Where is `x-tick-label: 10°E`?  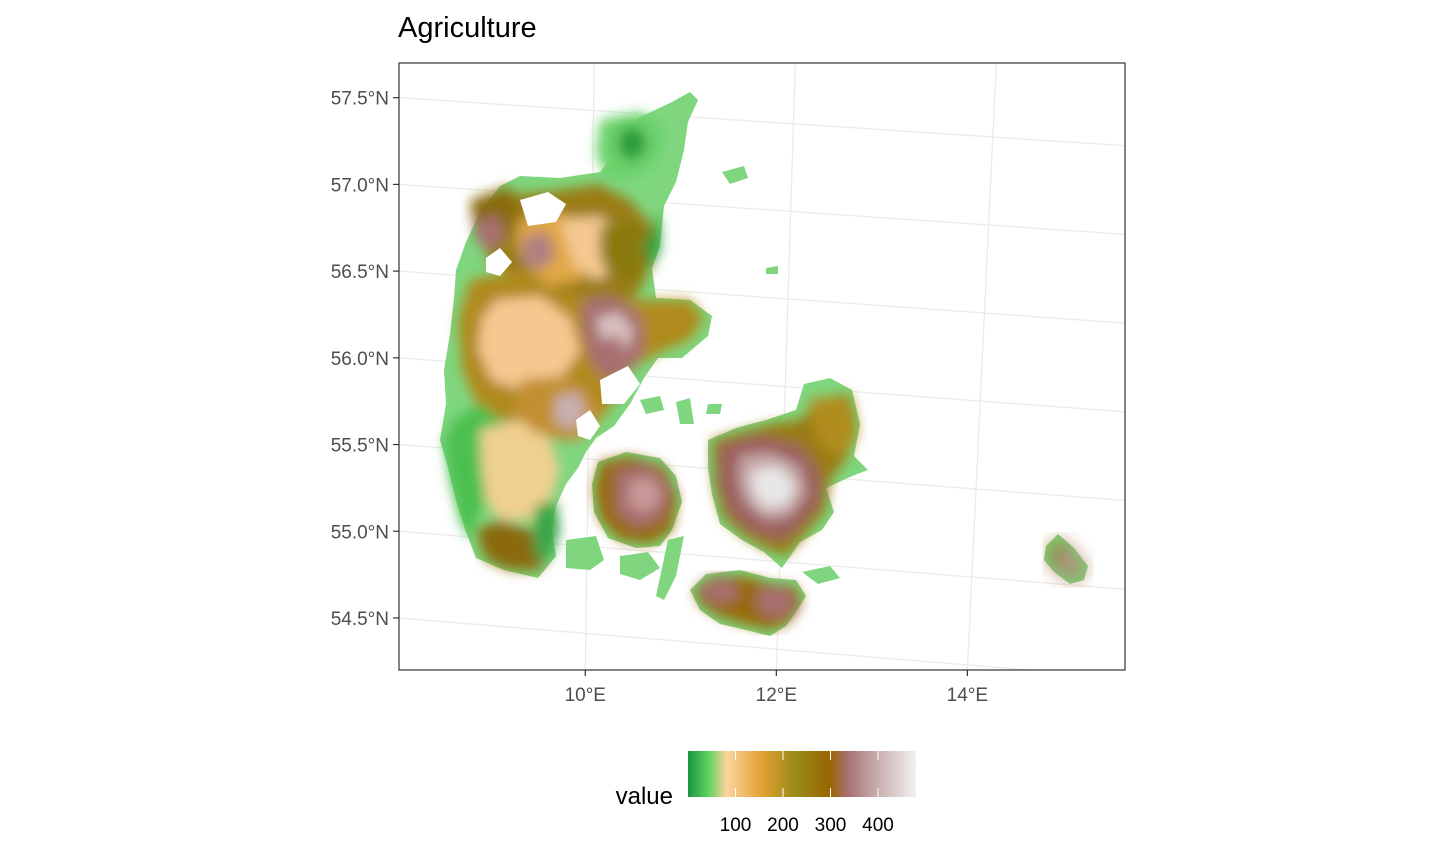
x-tick-label: 10°E is located at coordinates (585, 695).